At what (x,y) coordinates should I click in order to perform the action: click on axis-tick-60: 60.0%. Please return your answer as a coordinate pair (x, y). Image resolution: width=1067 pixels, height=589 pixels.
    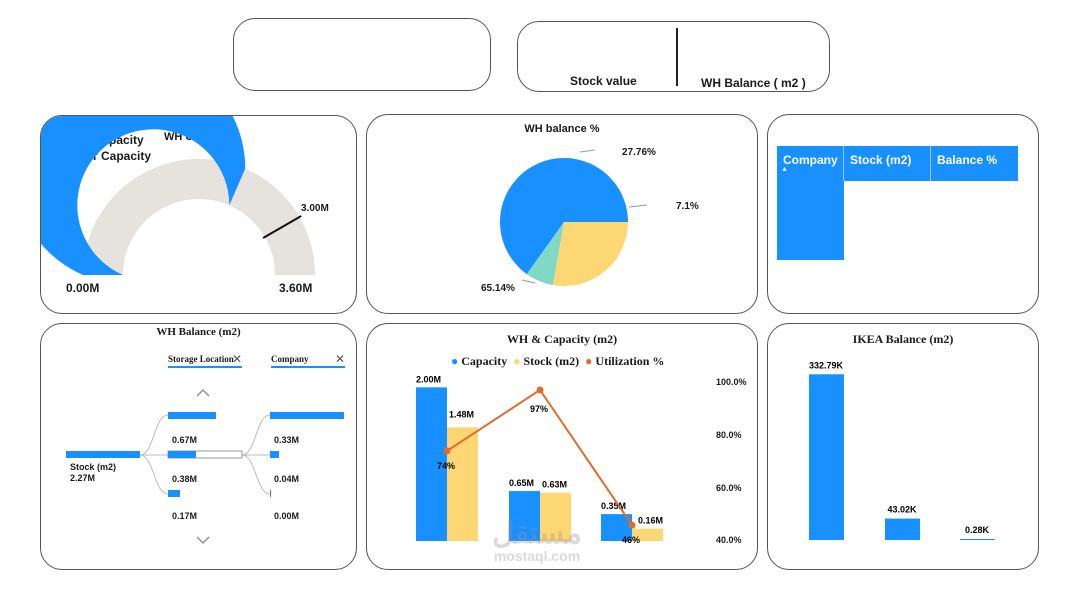
    Looking at the image, I should click on (729, 488).